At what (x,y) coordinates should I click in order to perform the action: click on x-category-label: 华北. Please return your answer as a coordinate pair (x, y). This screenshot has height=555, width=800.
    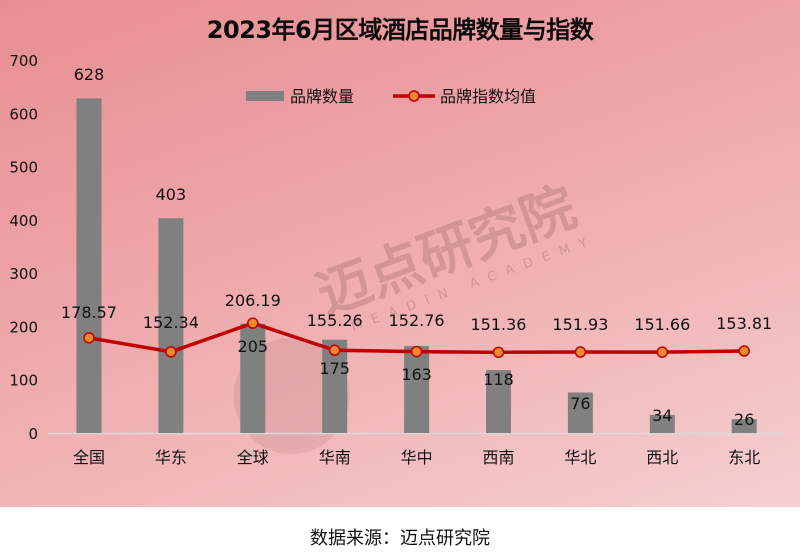
    Looking at the image, I should click on (580, 457).